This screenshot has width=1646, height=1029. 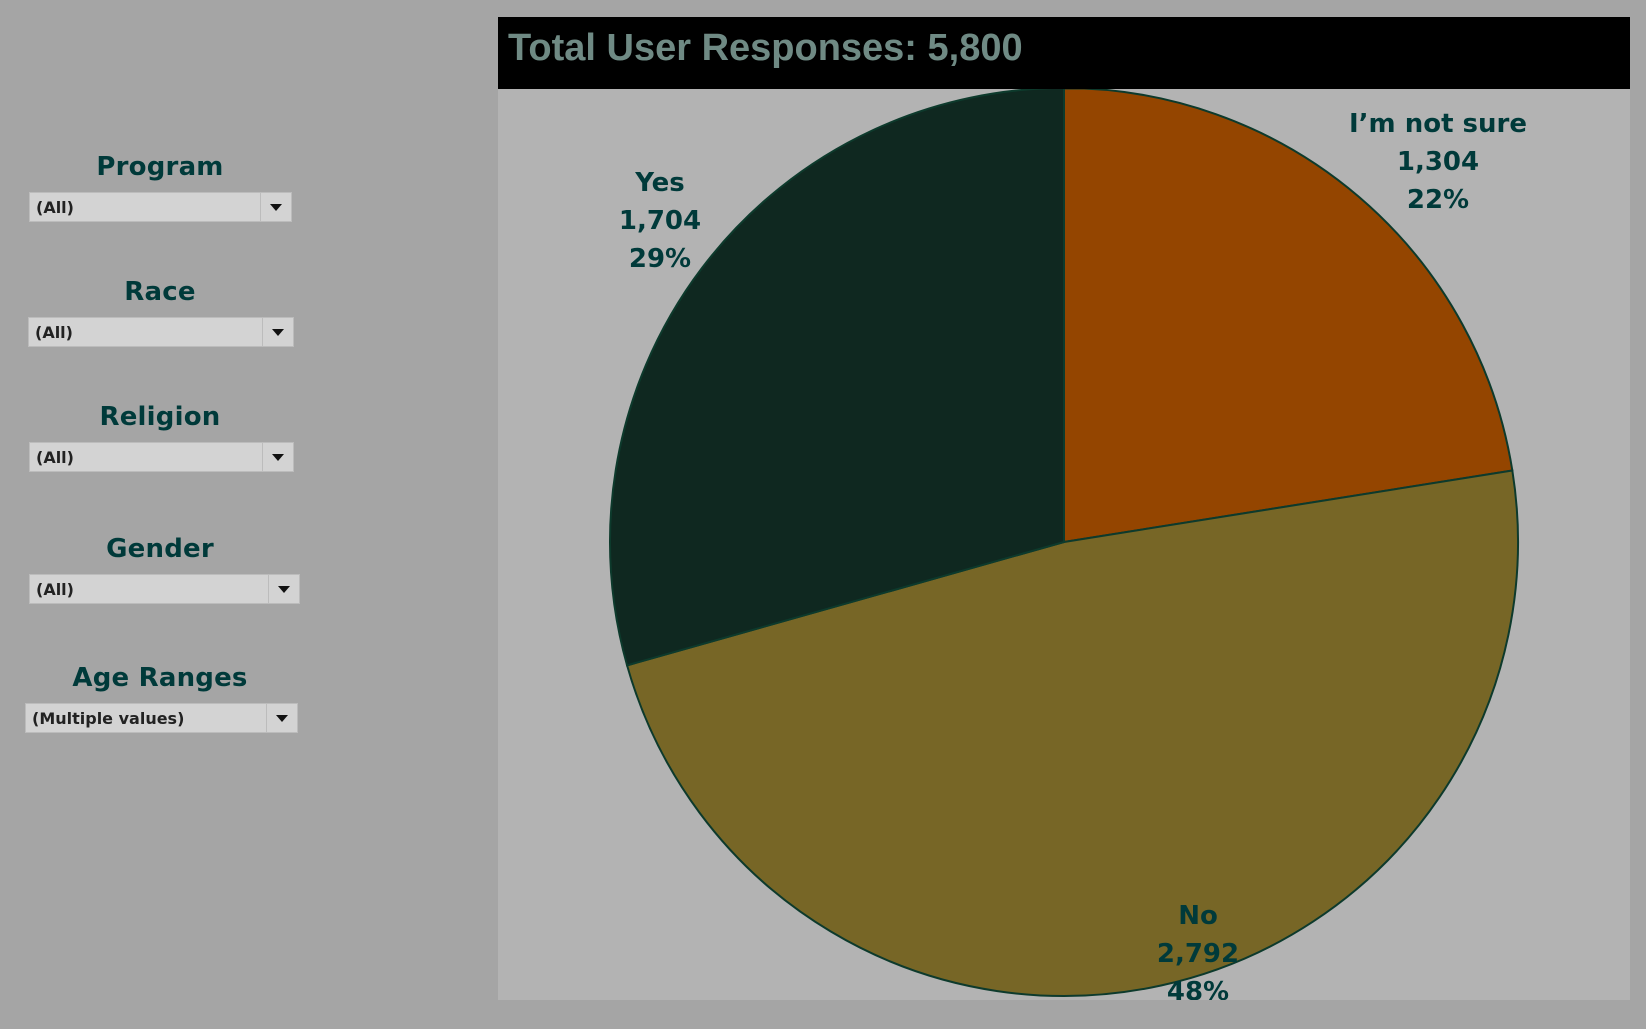 I want to click on race-dropdown: (All), so click(x=161, y=332).